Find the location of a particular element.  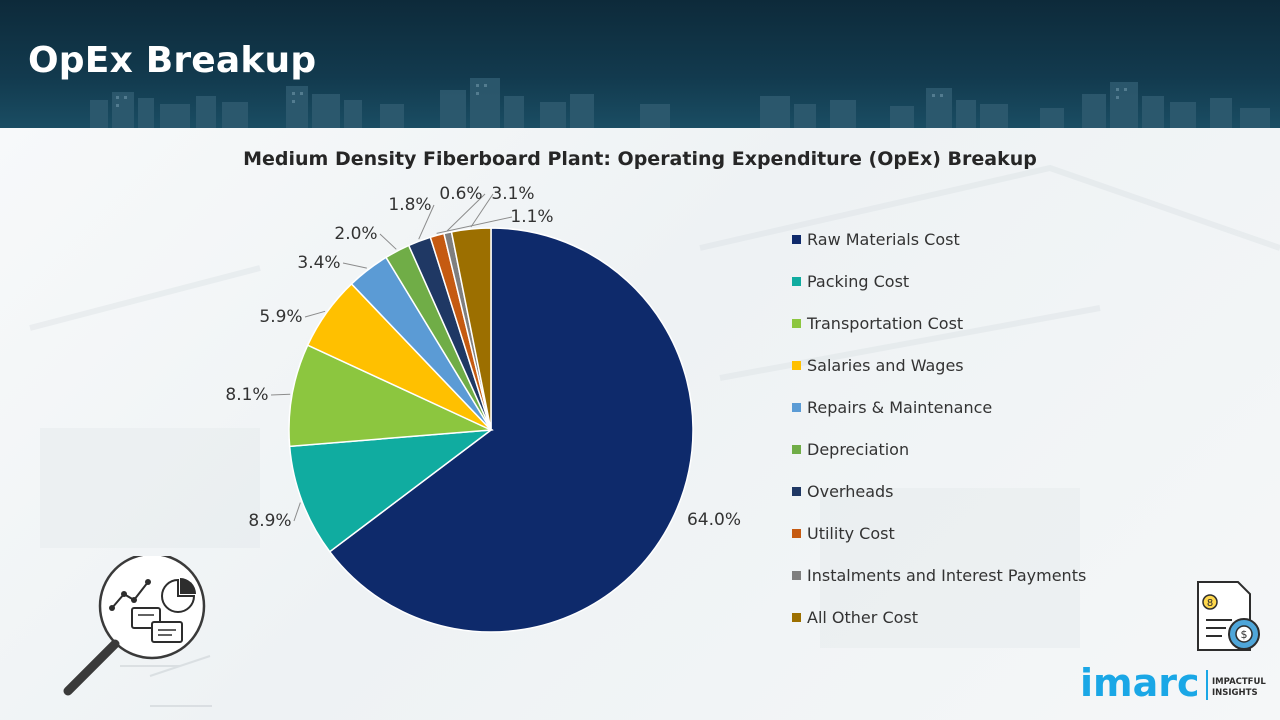

legend-item: Salaries and Wages is located at coordinates (957, 365).